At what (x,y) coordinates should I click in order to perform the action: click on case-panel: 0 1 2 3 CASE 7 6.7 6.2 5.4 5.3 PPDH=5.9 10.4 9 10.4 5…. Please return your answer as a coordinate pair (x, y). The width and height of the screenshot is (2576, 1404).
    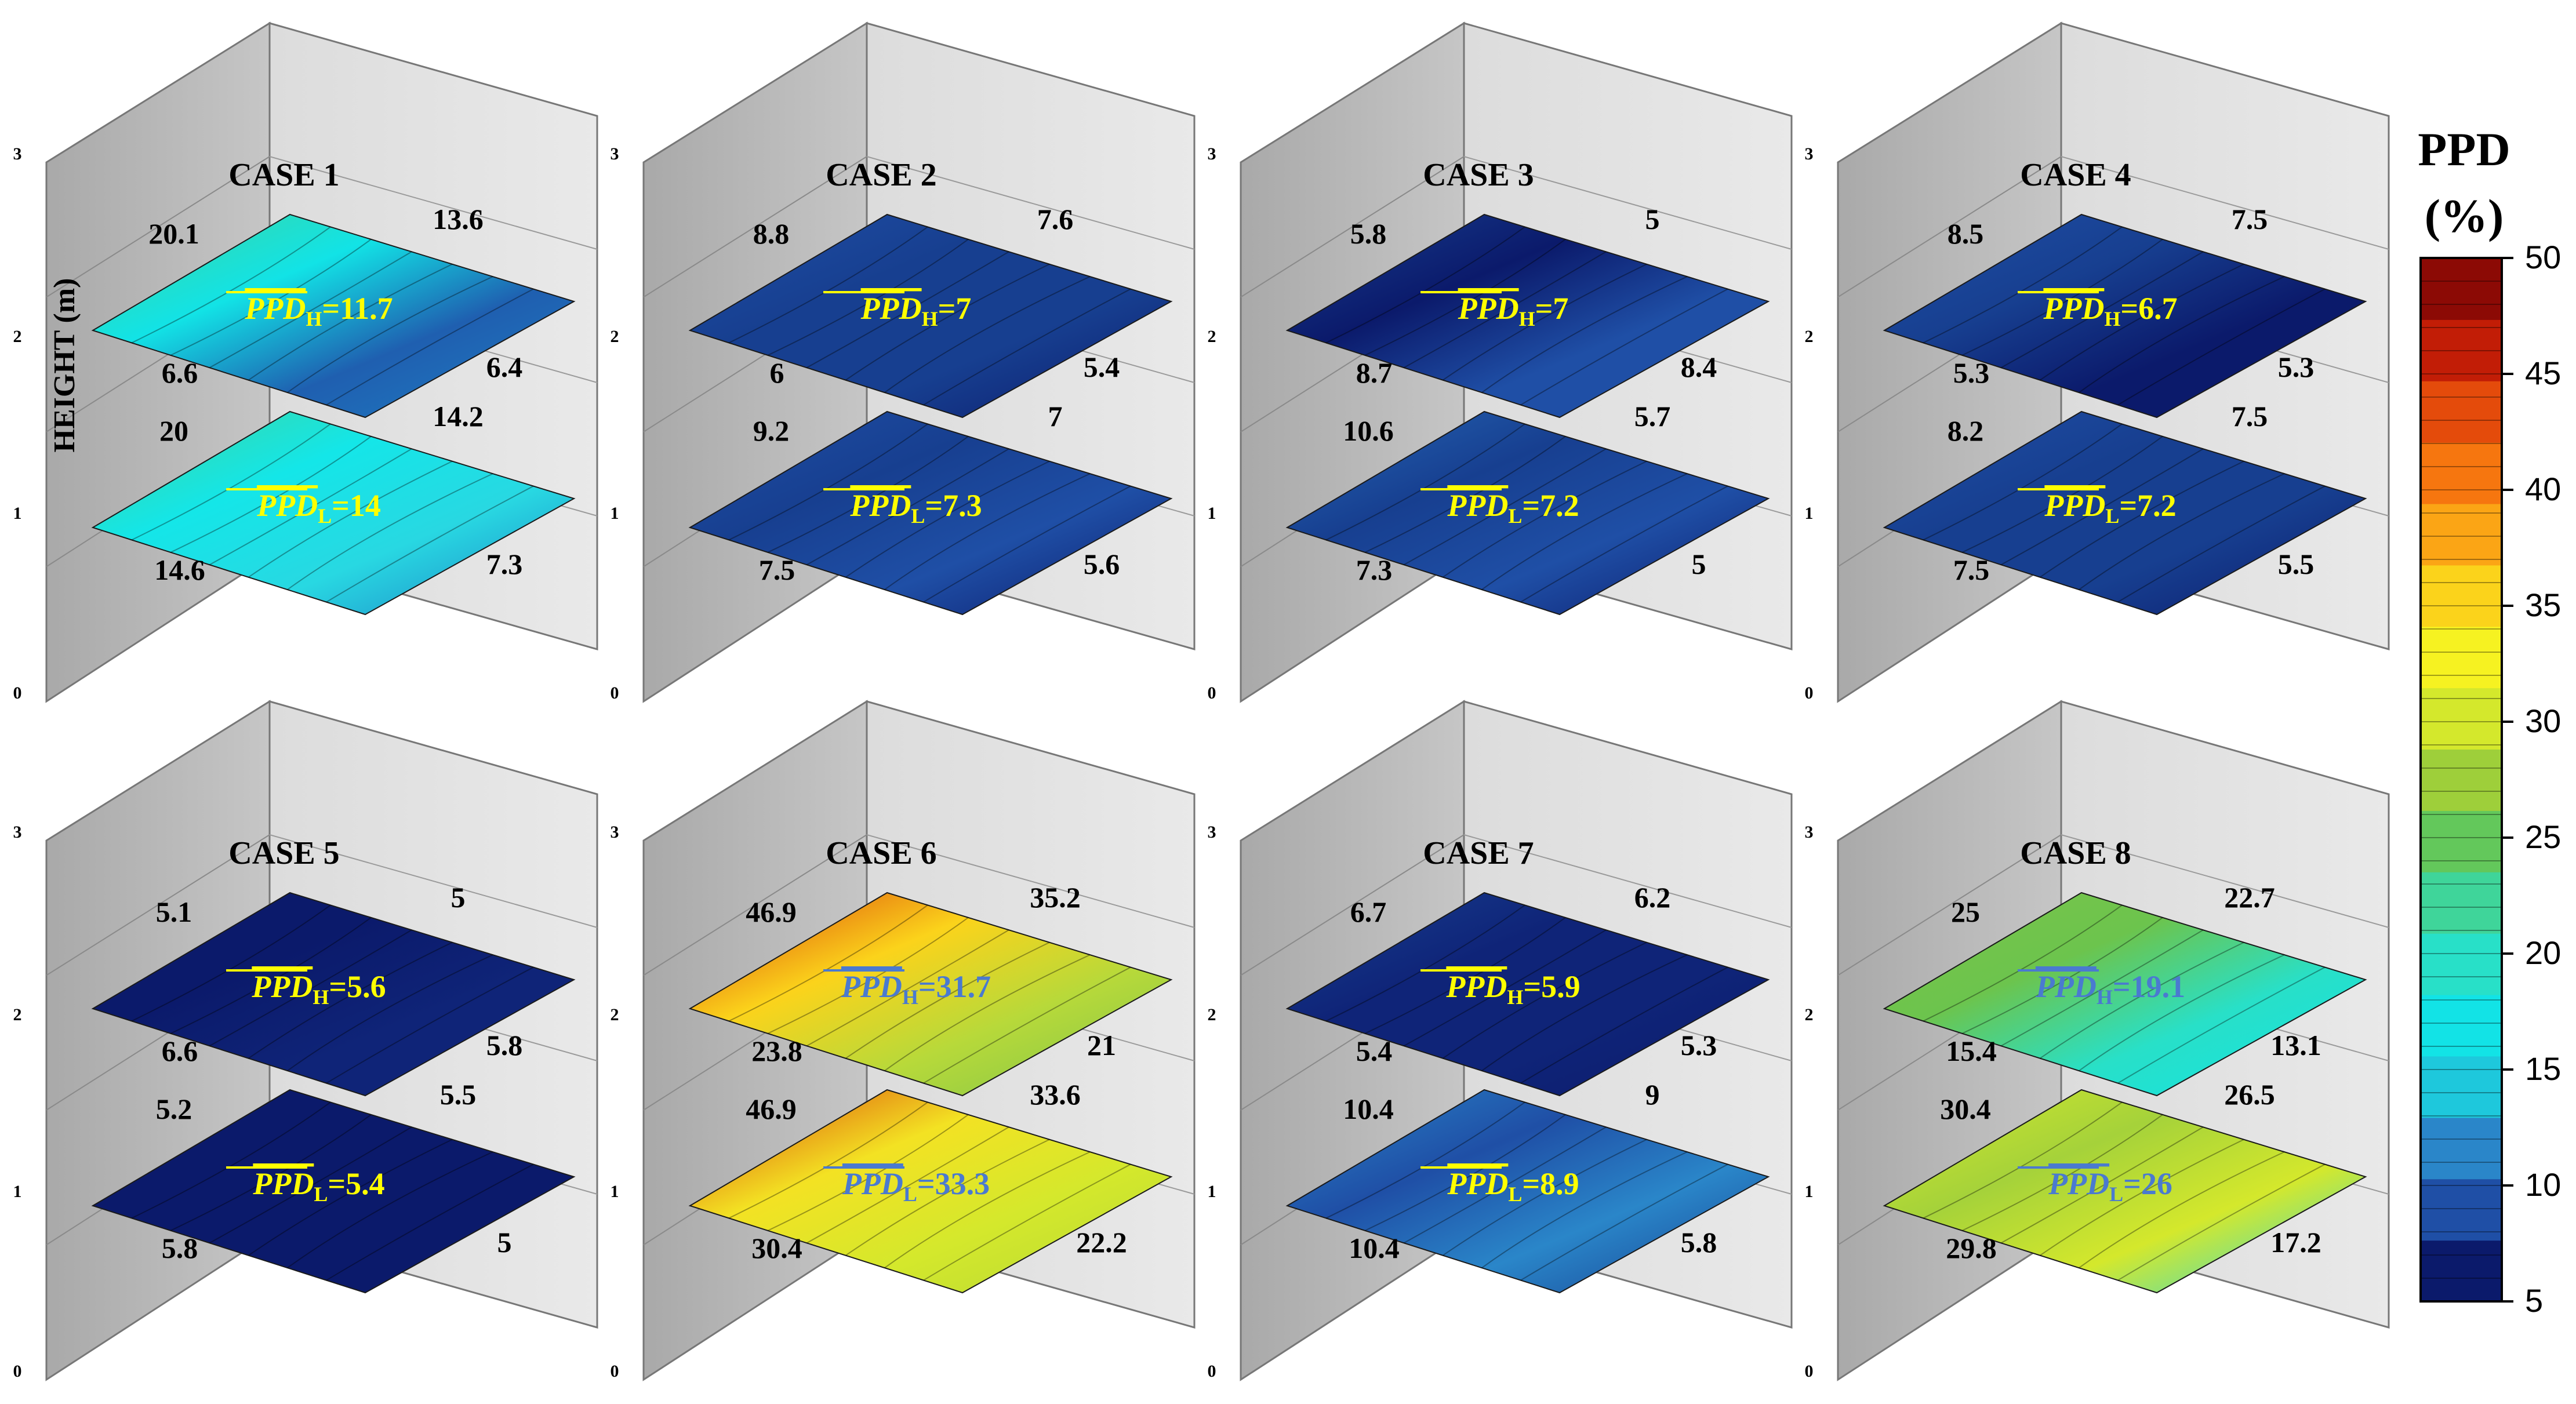
    Looking at the image, I should click on (1500, 1040).